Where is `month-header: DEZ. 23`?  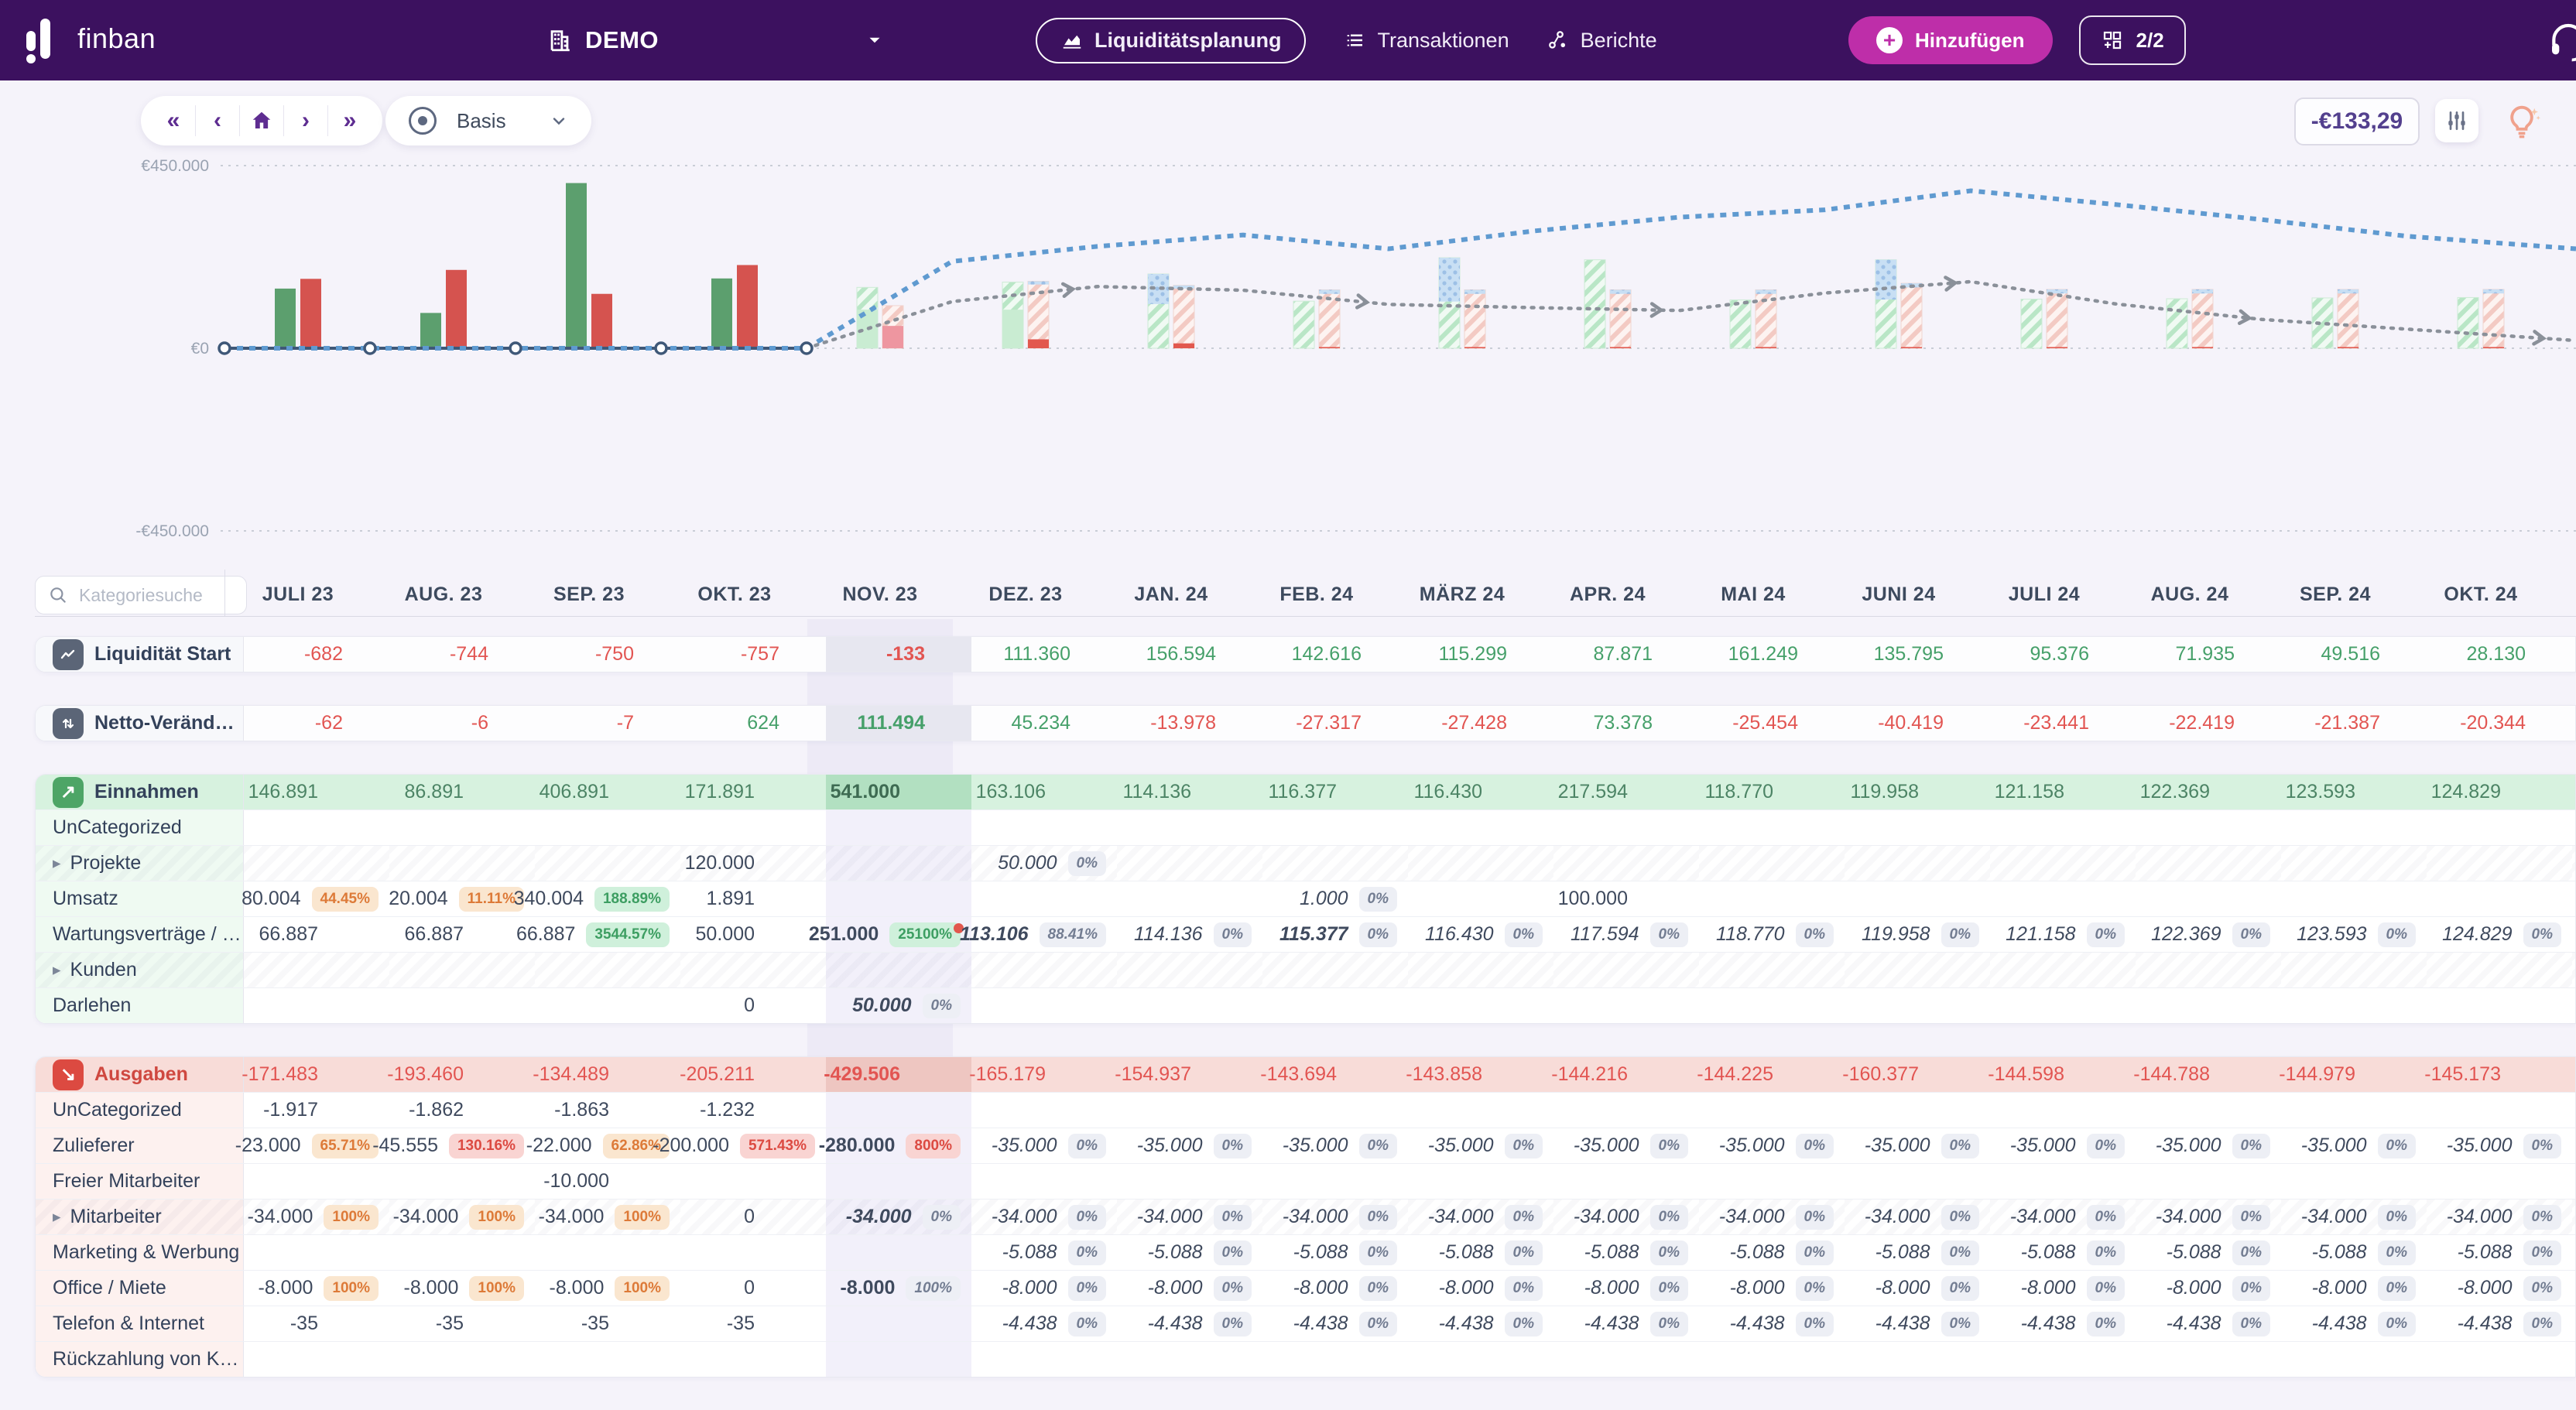
month-header: DEZ. 23 is located at coordinates (1025, 594).